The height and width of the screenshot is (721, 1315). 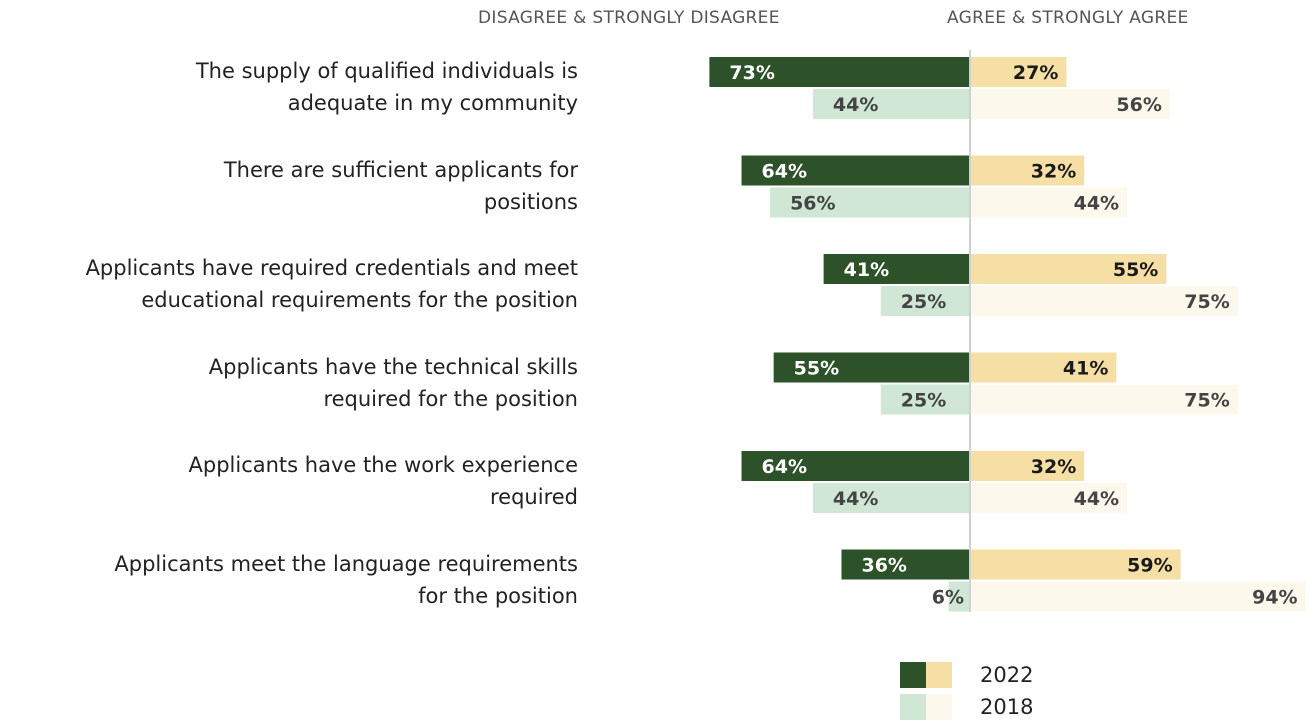 What do you see at coordinates (1274, 598) in the screenshot?
I see `data-label-agree: 94%` at bounding box center [1274, 598].